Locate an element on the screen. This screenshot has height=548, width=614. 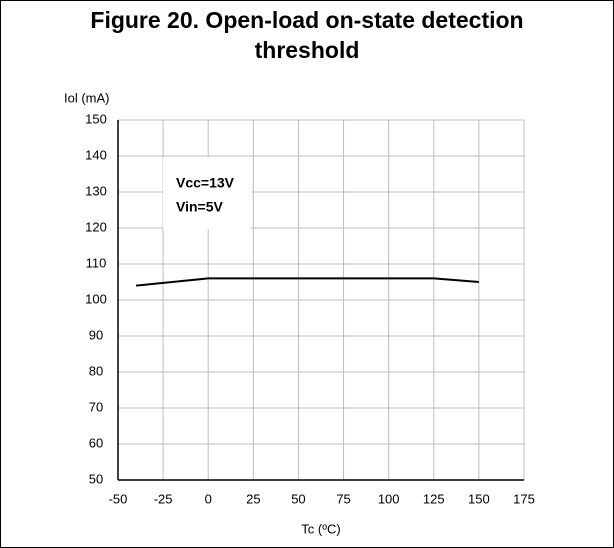
y-tick-label: 90 is located at coordinates (96, 334).